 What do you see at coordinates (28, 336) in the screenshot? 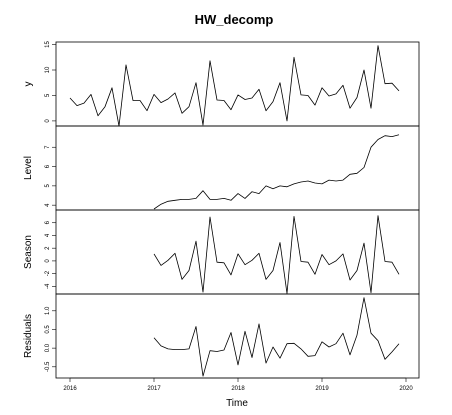
I see `panel-y-label: Residuals` at bounding box center [28, 336].